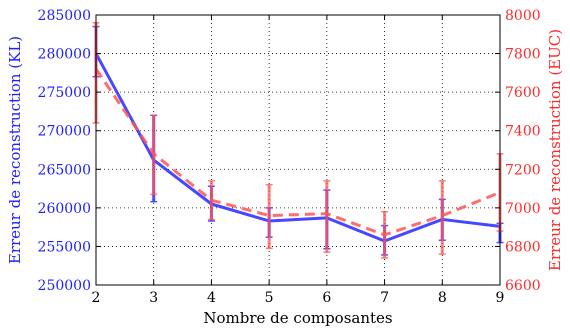 This screenshot has height=330, width=570. What do you see at coordinates (523, 209) in the screenshot?
I see `y-tick-label-right: 7000` at bounding box center [523, 209].